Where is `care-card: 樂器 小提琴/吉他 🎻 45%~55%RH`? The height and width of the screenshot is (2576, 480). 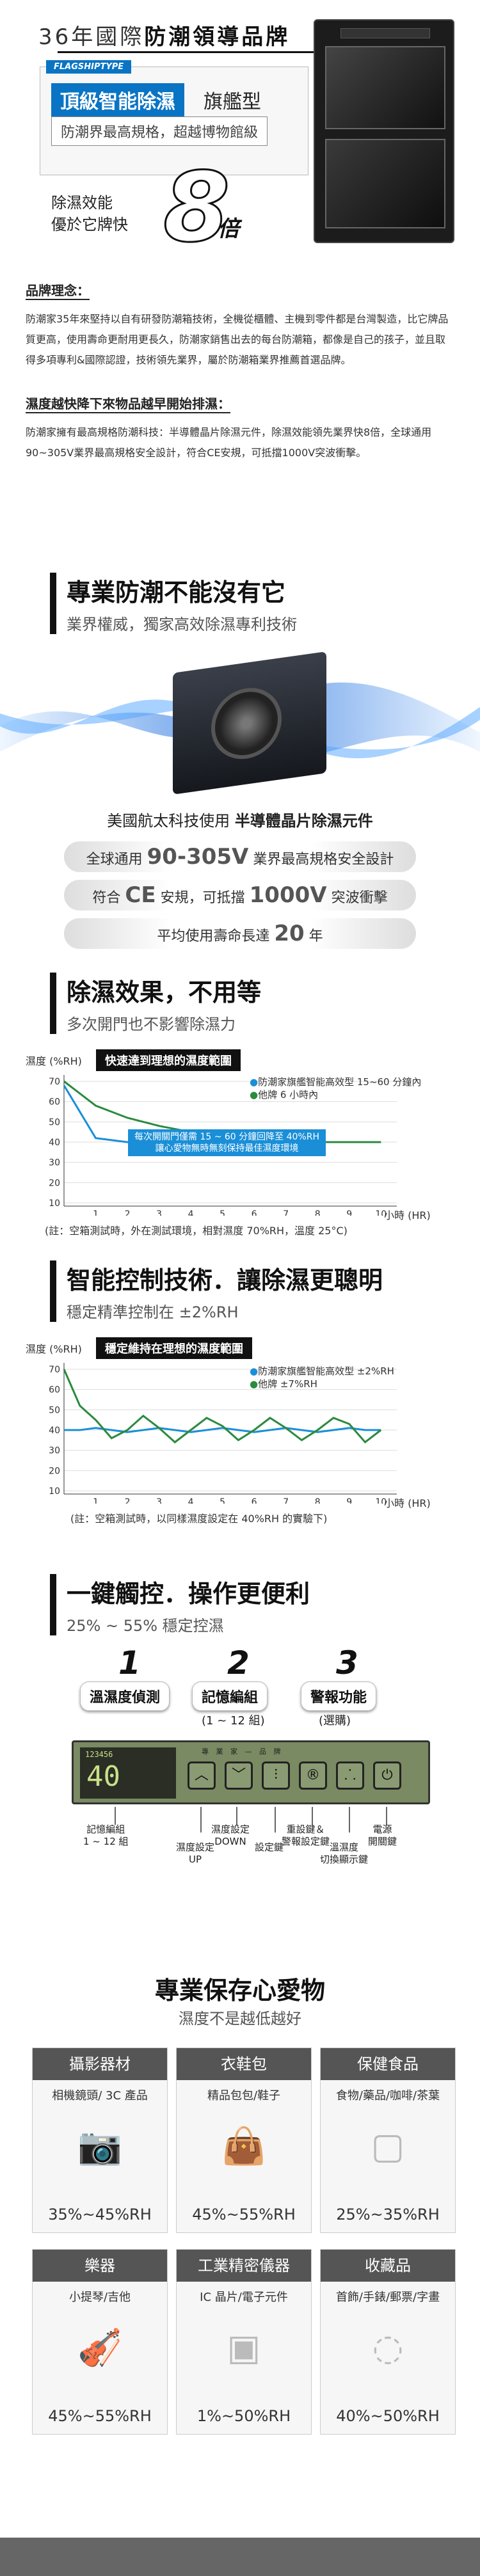
care-card: 樂器 小提琴/吉他 🎻 45%~55%RH is located at coordinates (100, 2342).